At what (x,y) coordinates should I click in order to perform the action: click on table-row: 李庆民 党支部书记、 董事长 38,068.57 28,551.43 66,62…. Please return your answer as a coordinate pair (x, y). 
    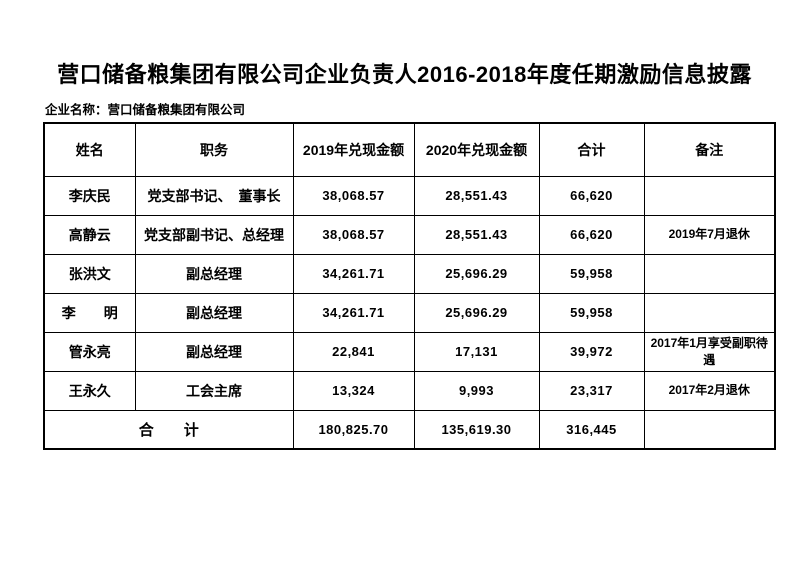
    Looking at the image, I should click on (409, 195).